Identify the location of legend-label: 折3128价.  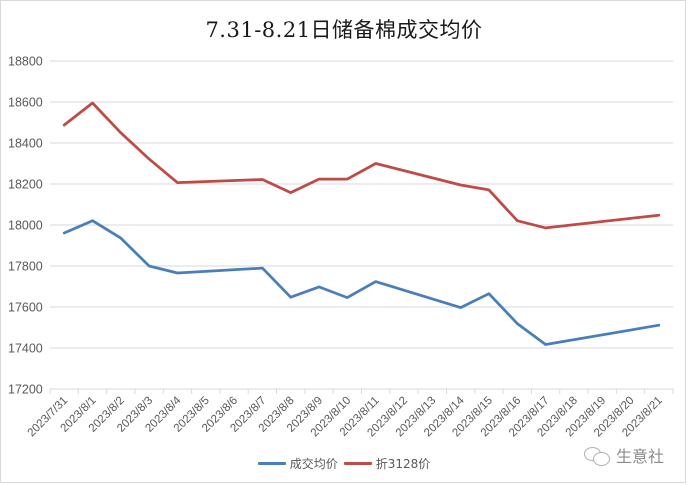
(403, 464).